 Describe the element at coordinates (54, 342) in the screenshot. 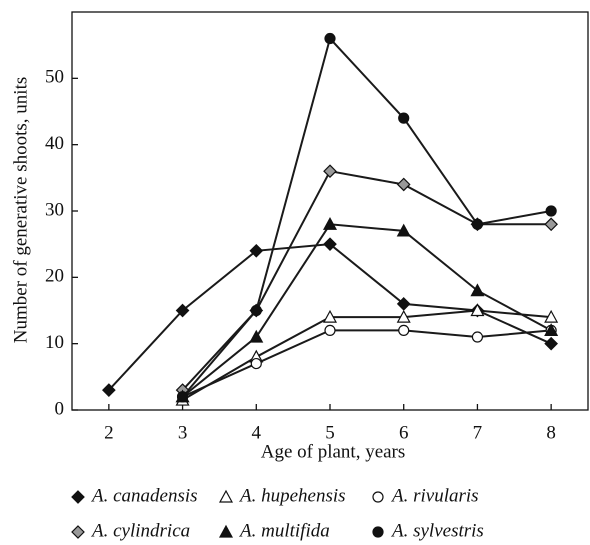

I see `y-tick-label: 10` at that location.